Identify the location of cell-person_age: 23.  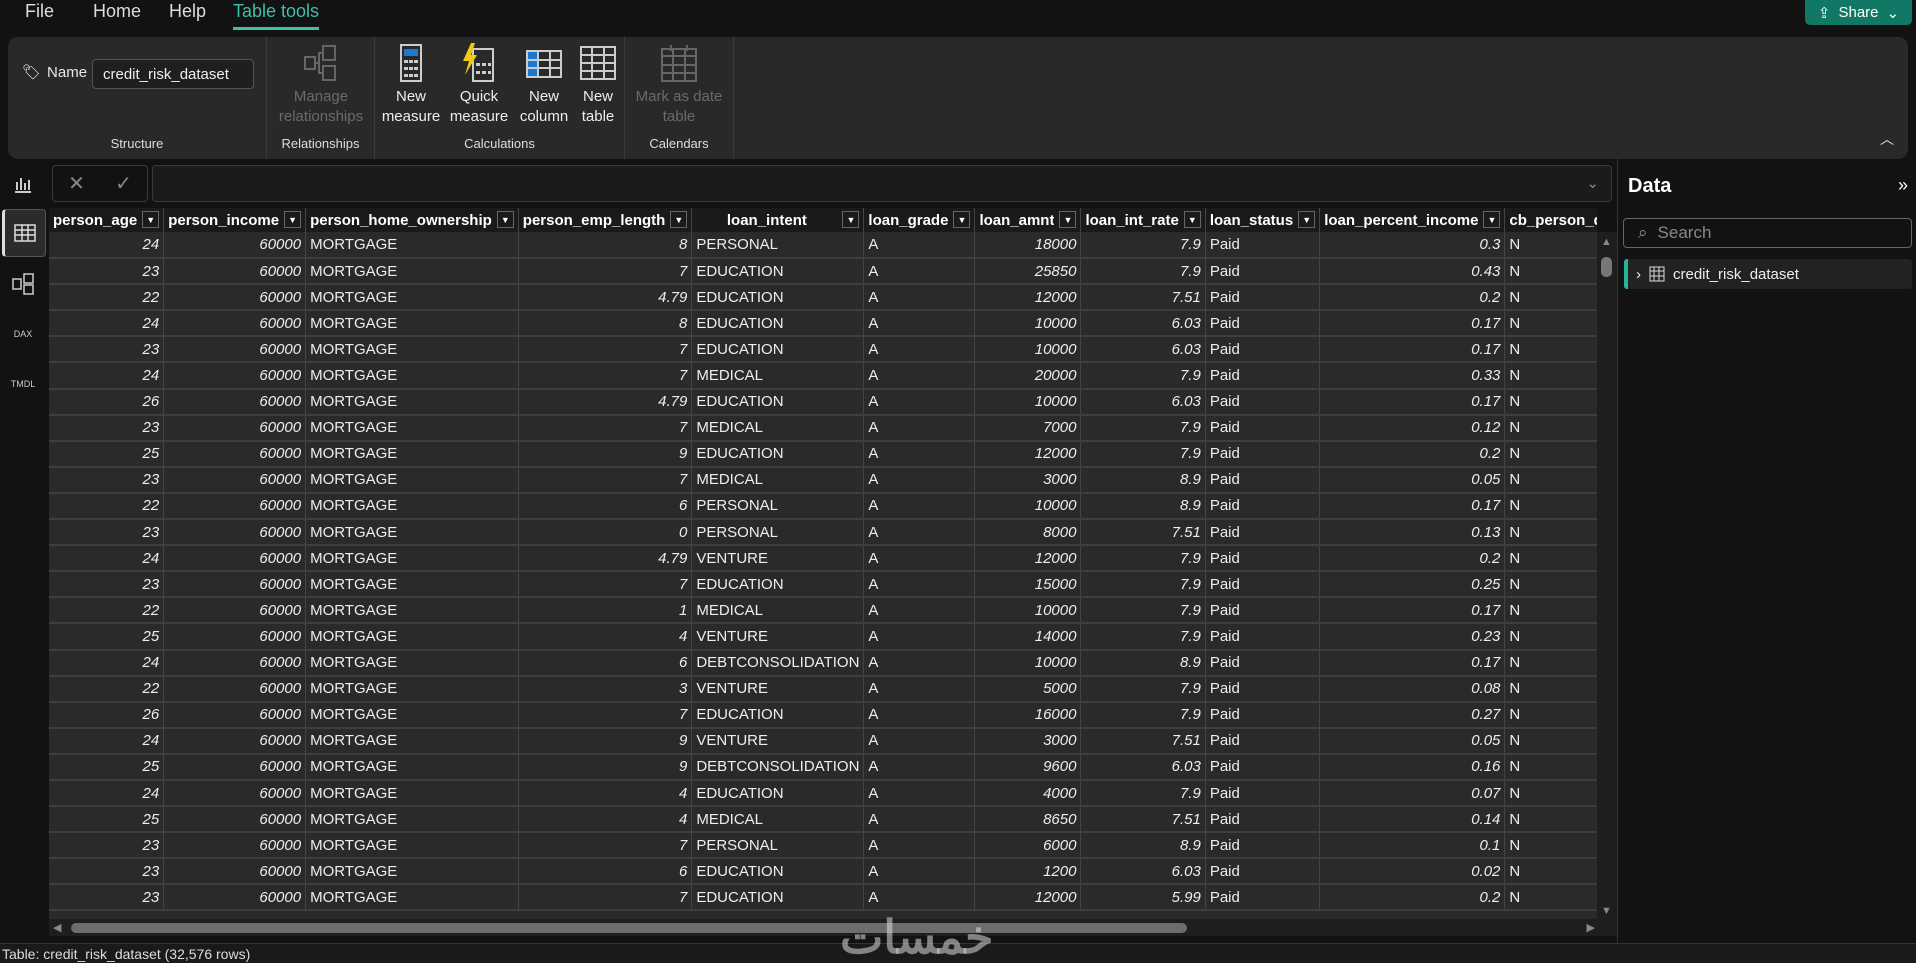
(107, 585).